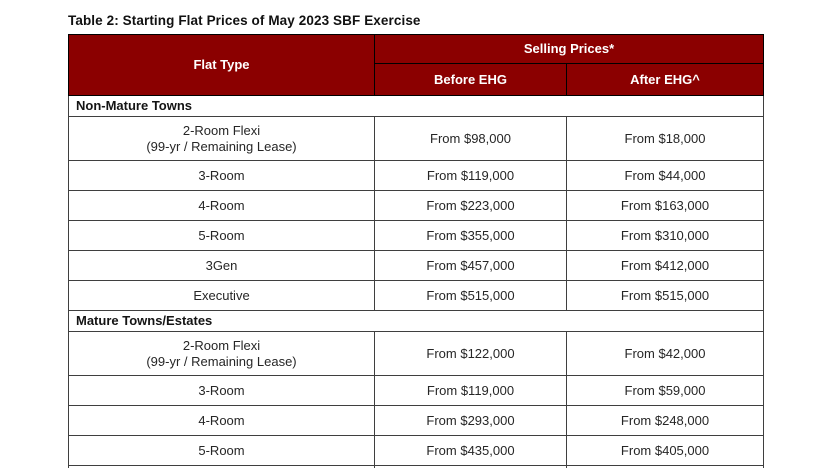 This screenshot has width=830, height=468. I want to click on section-label: Non-Mature Towns, so click(416, 106).